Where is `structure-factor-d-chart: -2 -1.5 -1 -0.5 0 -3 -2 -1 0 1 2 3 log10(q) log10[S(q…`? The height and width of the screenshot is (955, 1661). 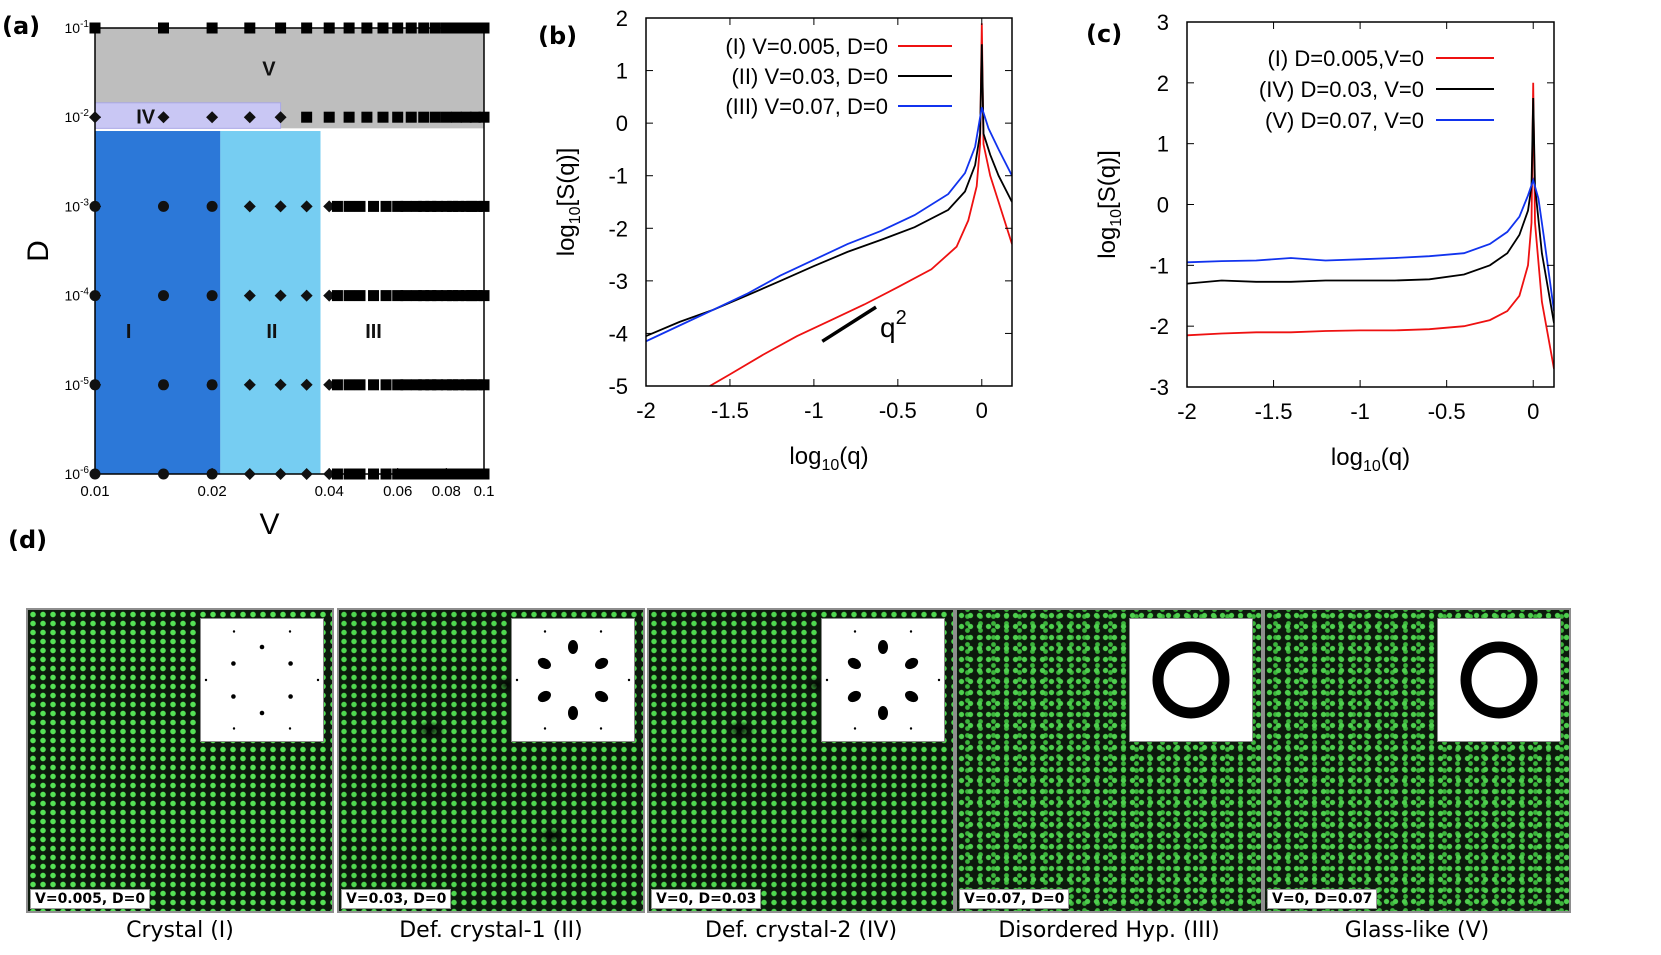 structure-factor-d-chart: -2 -1.5 -1 -0.5 0 -3 -2 -1 0 1 2 3 log10(q) log10[S(q… is located at coordinates (1324, 242).